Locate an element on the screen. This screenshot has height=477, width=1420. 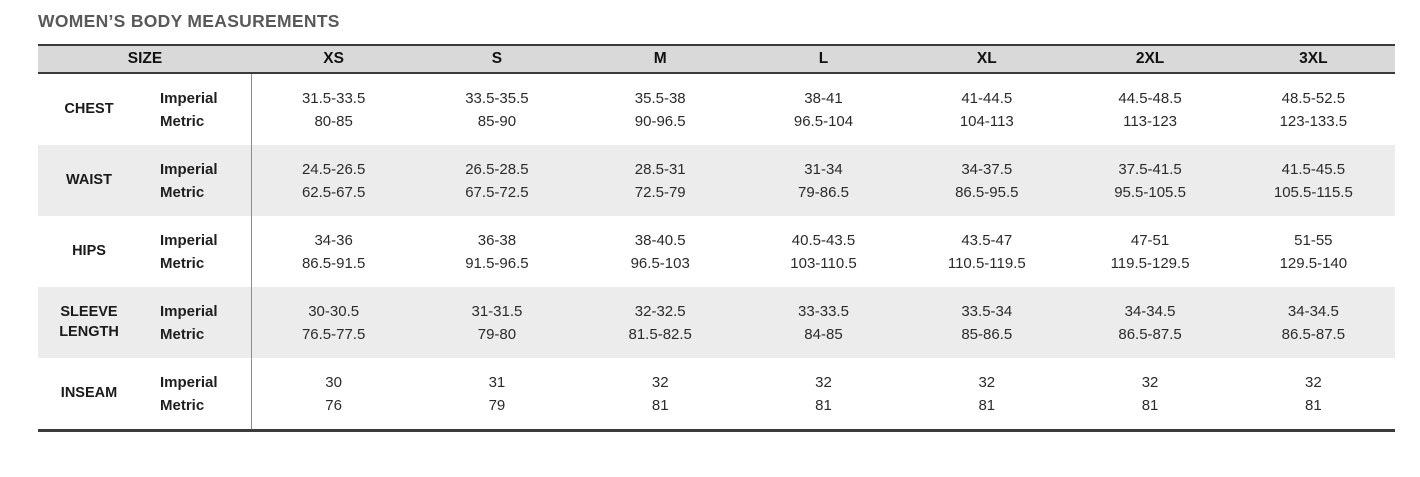
value-cell-inseam-l: 32 81 is located at coordinates (823, 393).